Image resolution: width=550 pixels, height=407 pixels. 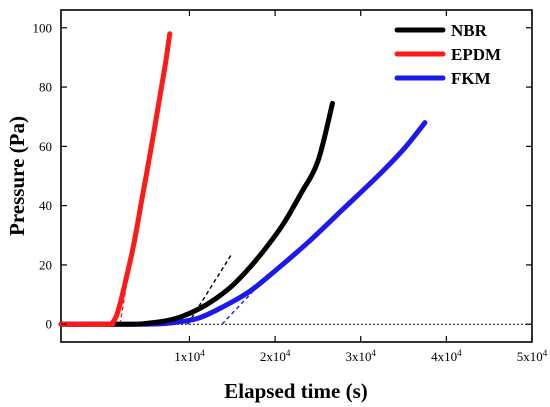 I want to click on x-tick-label: 1x10⁴, so click(x=189, y=356).